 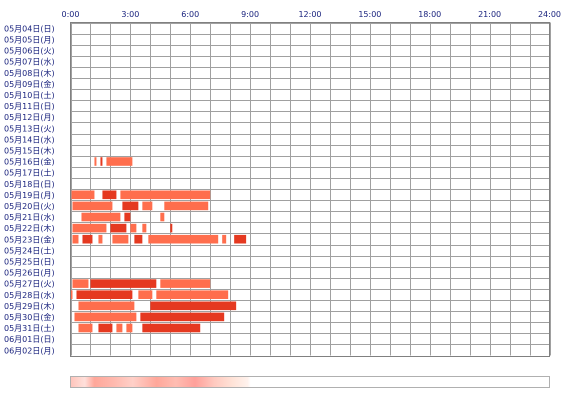 I want to click on day-label: 05月14日(水), so click(x=29, y=139).